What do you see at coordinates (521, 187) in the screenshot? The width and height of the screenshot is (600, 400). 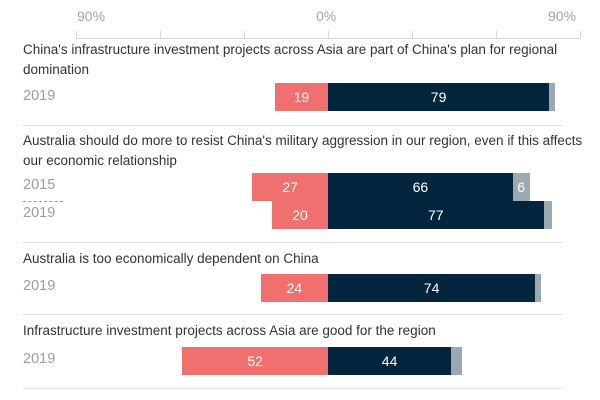 I see `bar-other: 6` at bounding box center [521, 187].